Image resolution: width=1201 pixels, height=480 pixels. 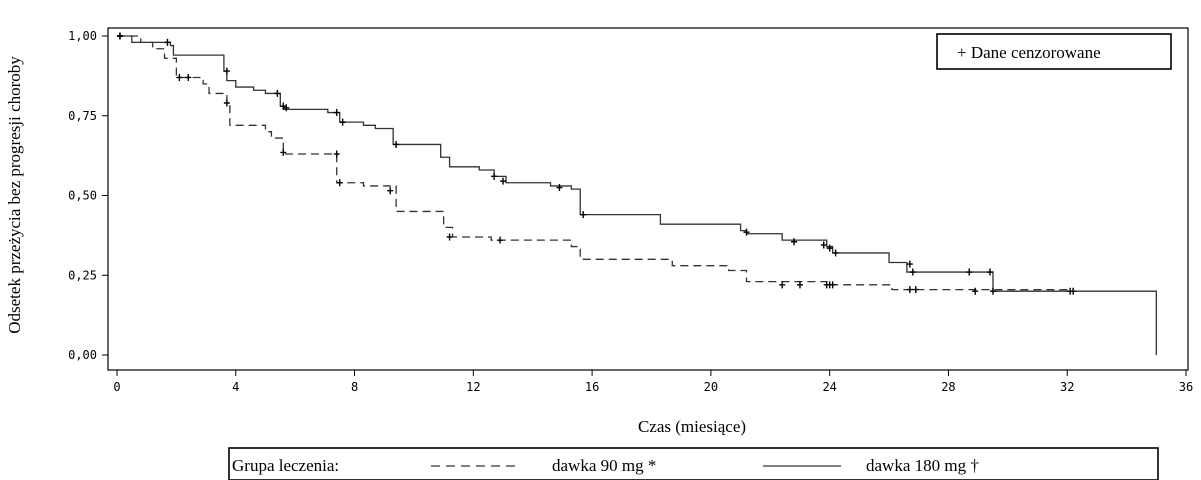 What do you see at coordinates (1186, 387) in the screenshot?
I see `x-tick-label: 36` at bounding box center [1186, 387].